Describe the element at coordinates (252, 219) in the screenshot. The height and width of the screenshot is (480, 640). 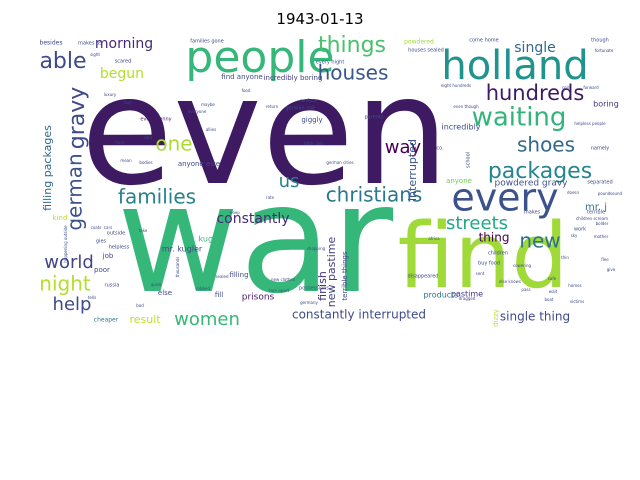
I see `cloud-word: constantly` at that location.